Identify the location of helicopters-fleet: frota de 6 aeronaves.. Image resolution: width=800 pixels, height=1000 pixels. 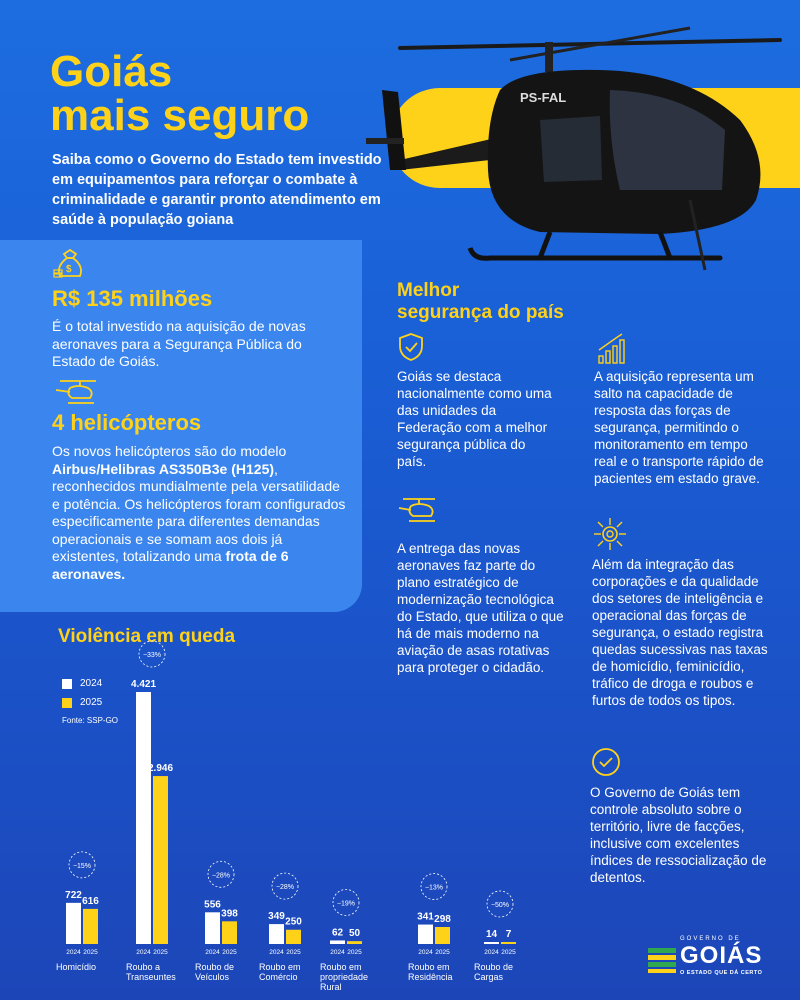
(170, 565).